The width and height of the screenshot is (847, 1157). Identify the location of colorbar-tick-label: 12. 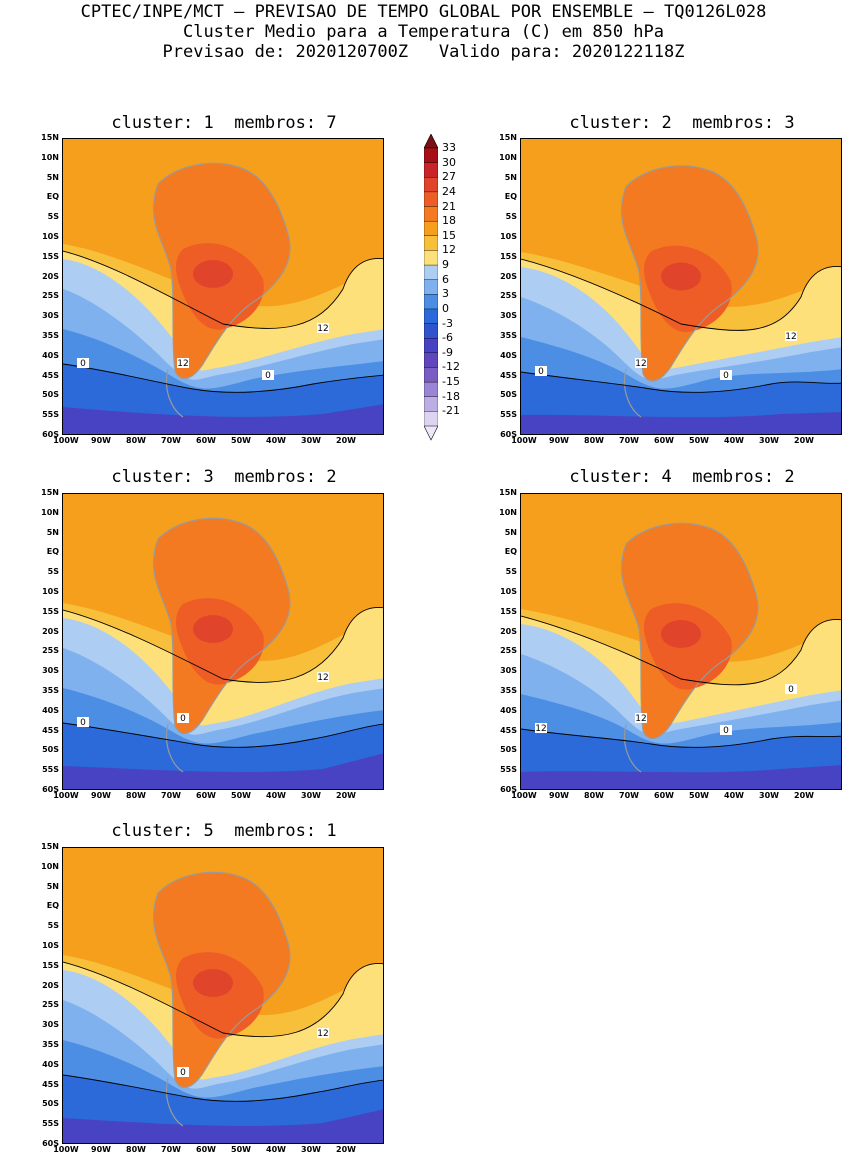
(449, 250).